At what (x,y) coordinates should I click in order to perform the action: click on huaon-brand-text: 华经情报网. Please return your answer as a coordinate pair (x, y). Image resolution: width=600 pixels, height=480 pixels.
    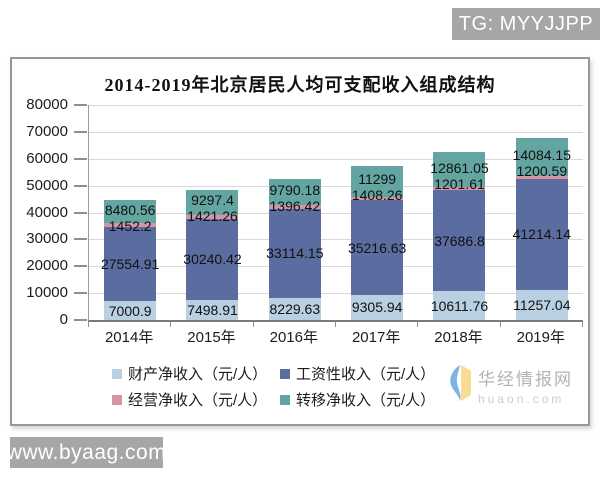
    Looking at the image, I should click on (525, 379).